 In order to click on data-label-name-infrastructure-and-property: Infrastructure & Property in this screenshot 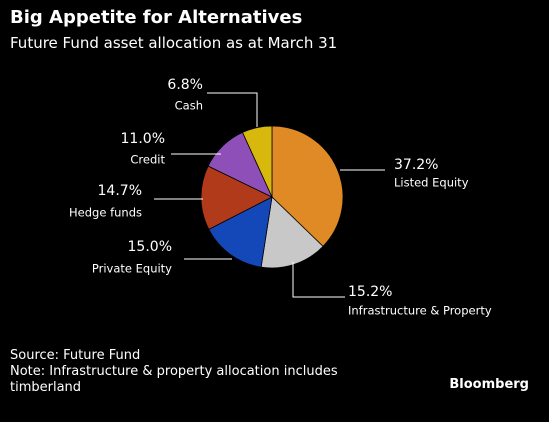, I will do `click(420, 311)`.